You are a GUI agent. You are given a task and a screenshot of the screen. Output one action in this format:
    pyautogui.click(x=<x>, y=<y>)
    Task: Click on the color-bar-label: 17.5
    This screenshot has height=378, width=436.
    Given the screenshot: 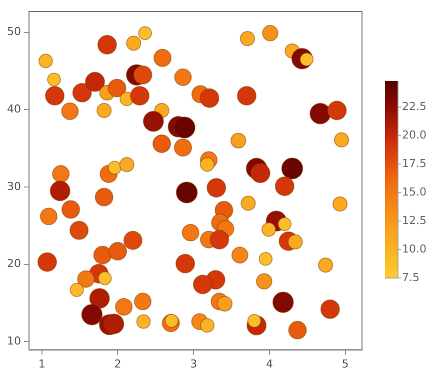 What is the action you would take?
    pyautogui.click(x=414, y=163)
    